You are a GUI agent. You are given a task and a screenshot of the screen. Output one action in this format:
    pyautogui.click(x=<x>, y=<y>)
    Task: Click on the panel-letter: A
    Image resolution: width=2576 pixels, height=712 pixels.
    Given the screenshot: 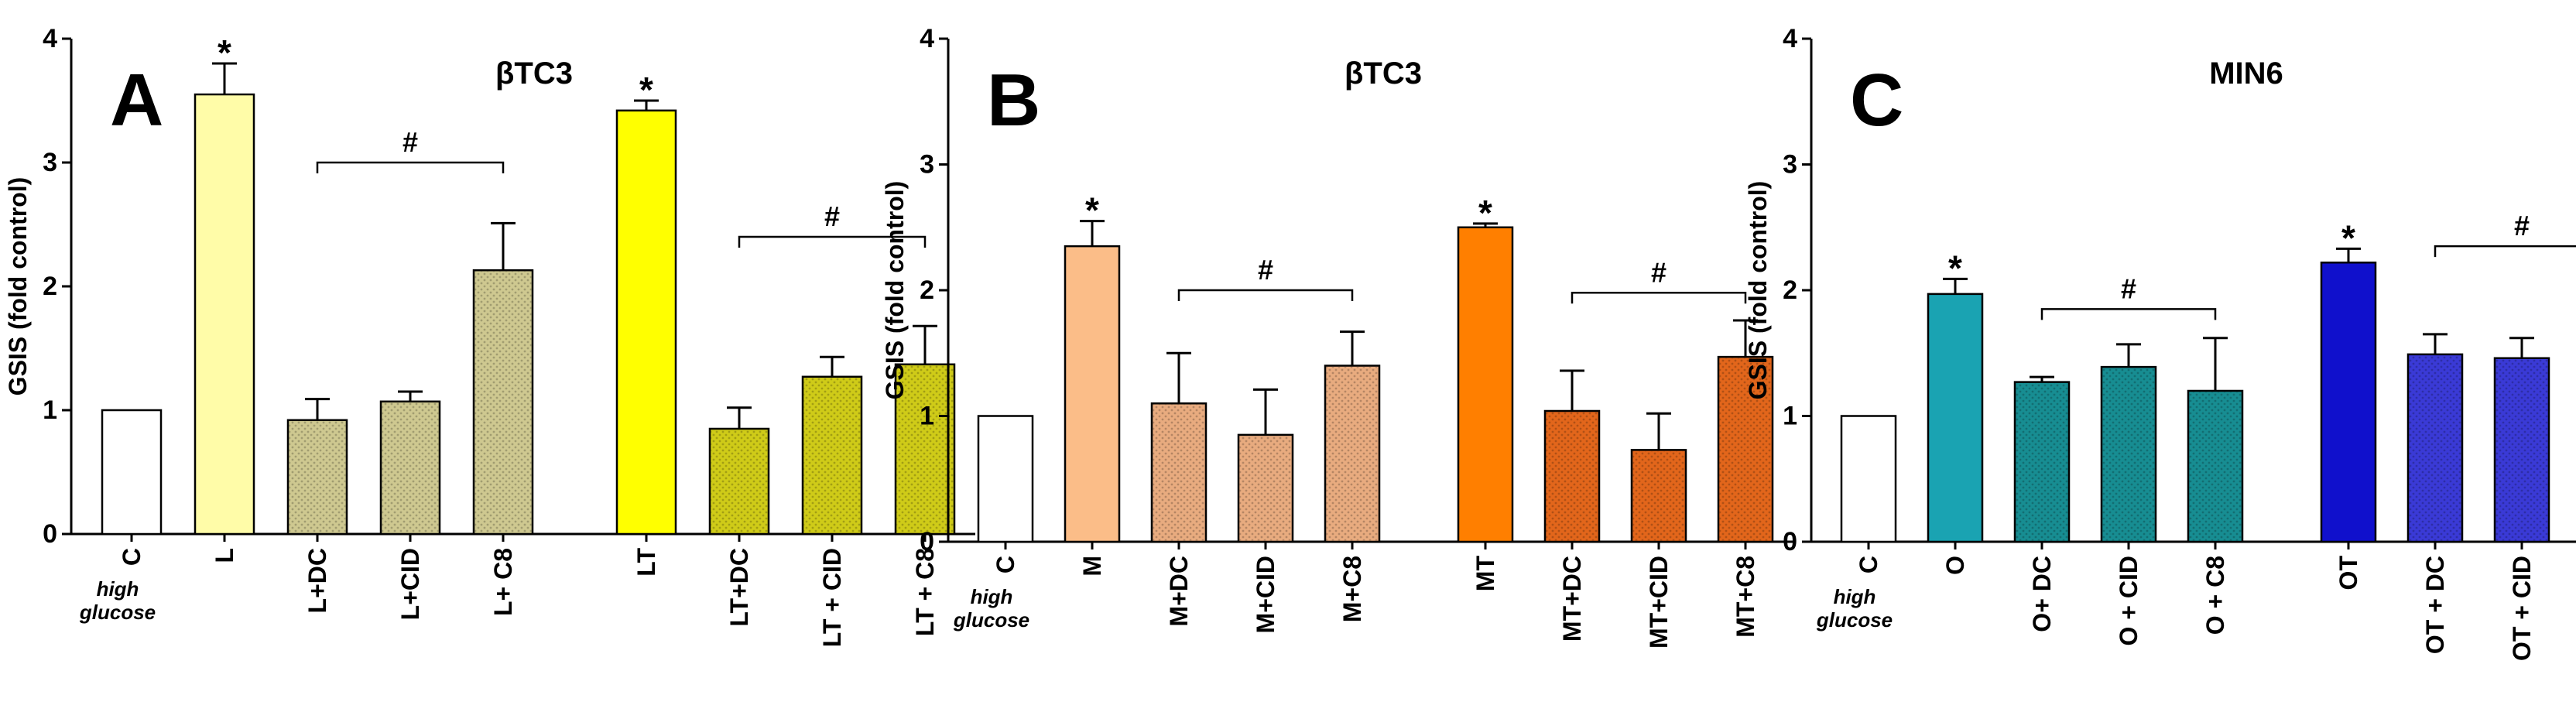 What is the action you would take?
    pyautogui.click(x=136, y=100)
    